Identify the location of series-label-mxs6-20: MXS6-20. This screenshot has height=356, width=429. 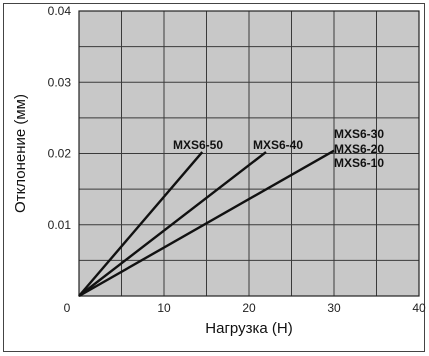
(359, 149).